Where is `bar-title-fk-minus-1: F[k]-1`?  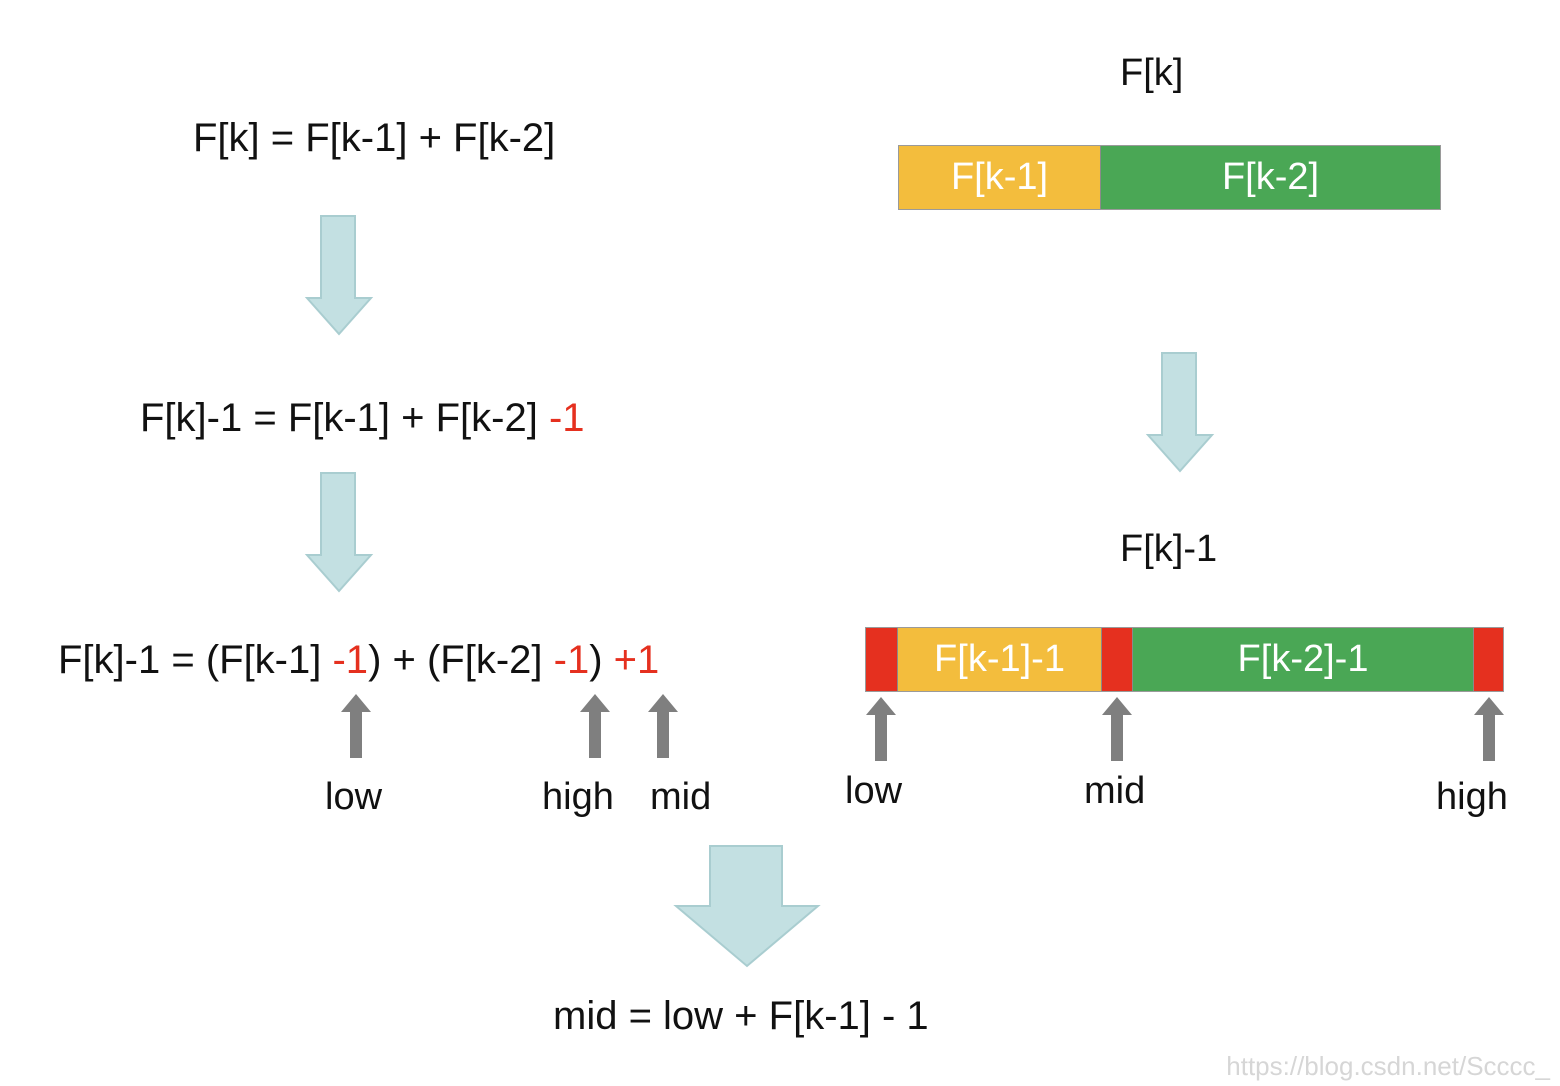 bar-title-fk-minus-1: F[k]-1 is located at coordinates (1169, 549).